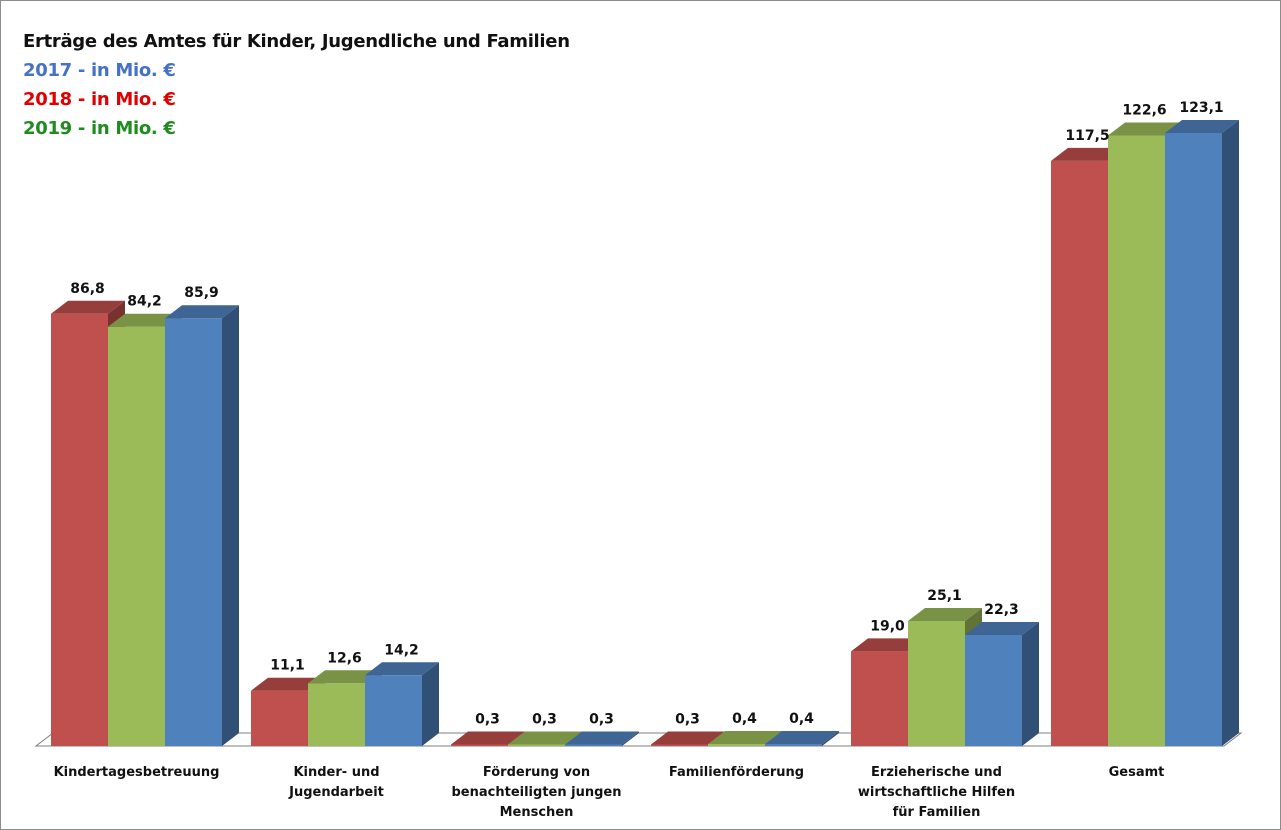 Image resolution: width=1281 pixels, height=830 pixels. What do you see at coordinates (336, 792) in the screenshot?
I see `category-label-1-1: Jugendarbeit` at bounding box center [336, 792].